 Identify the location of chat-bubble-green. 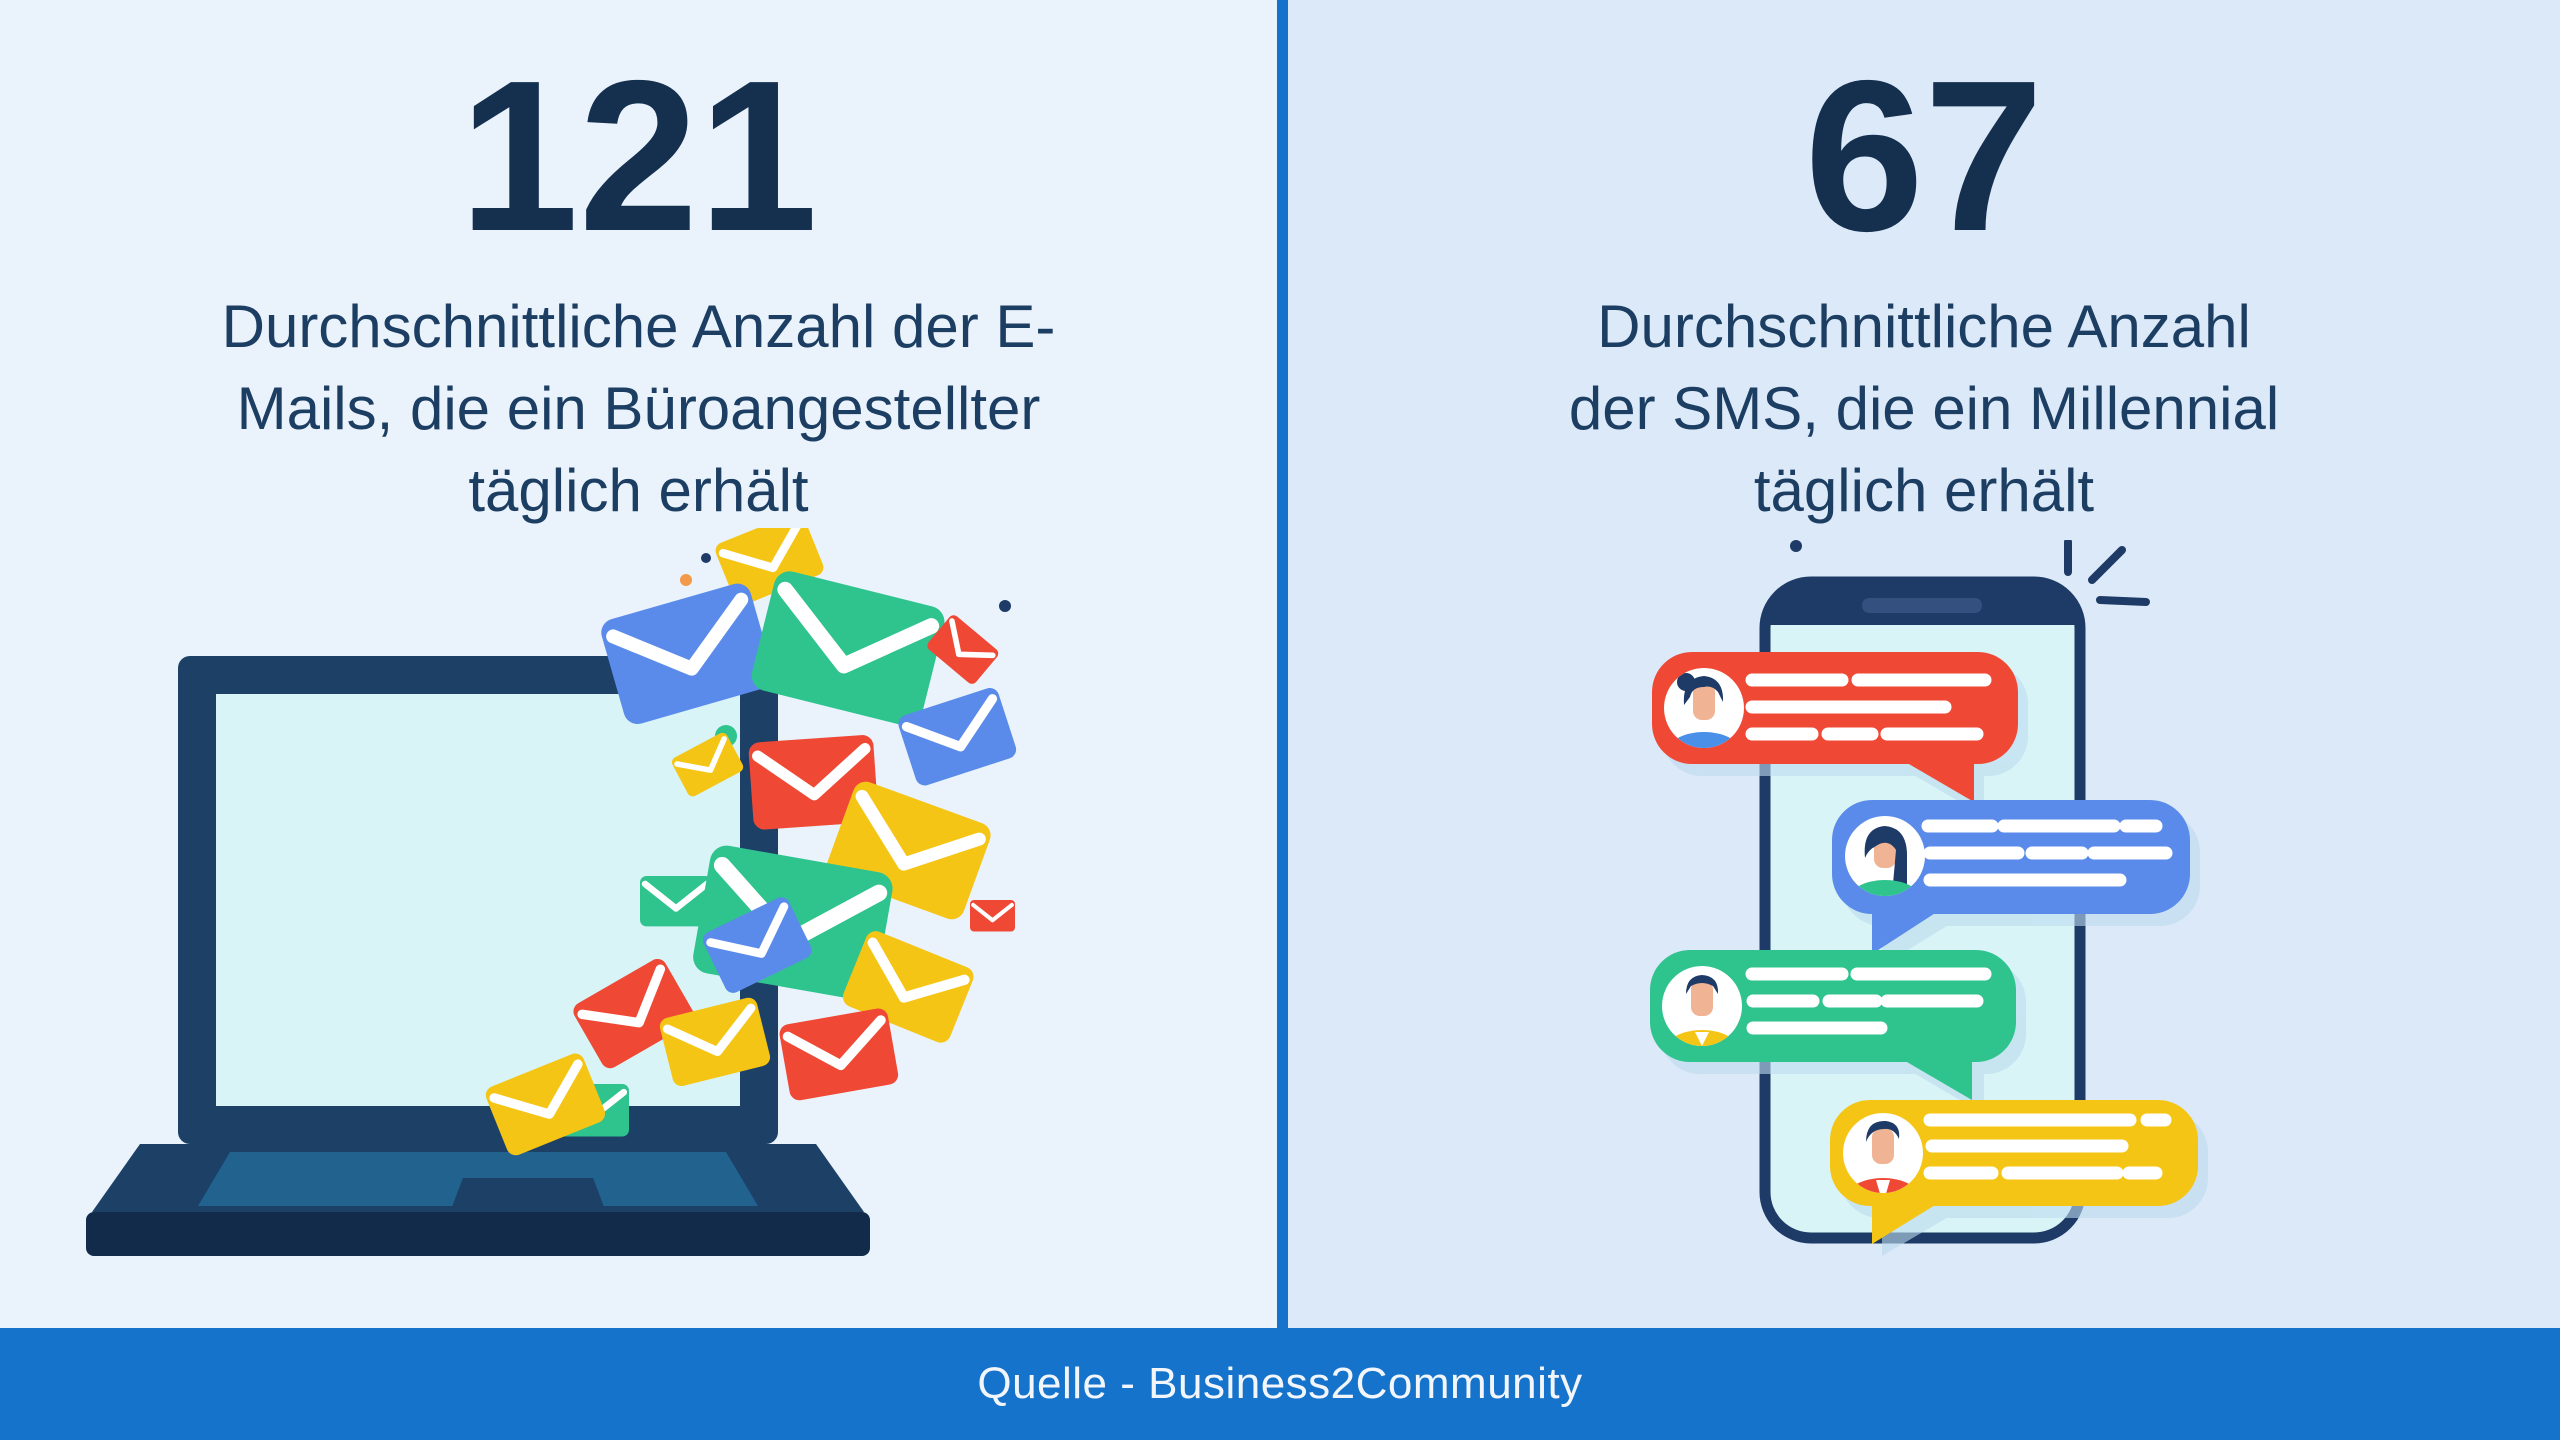
(1838, 1032).